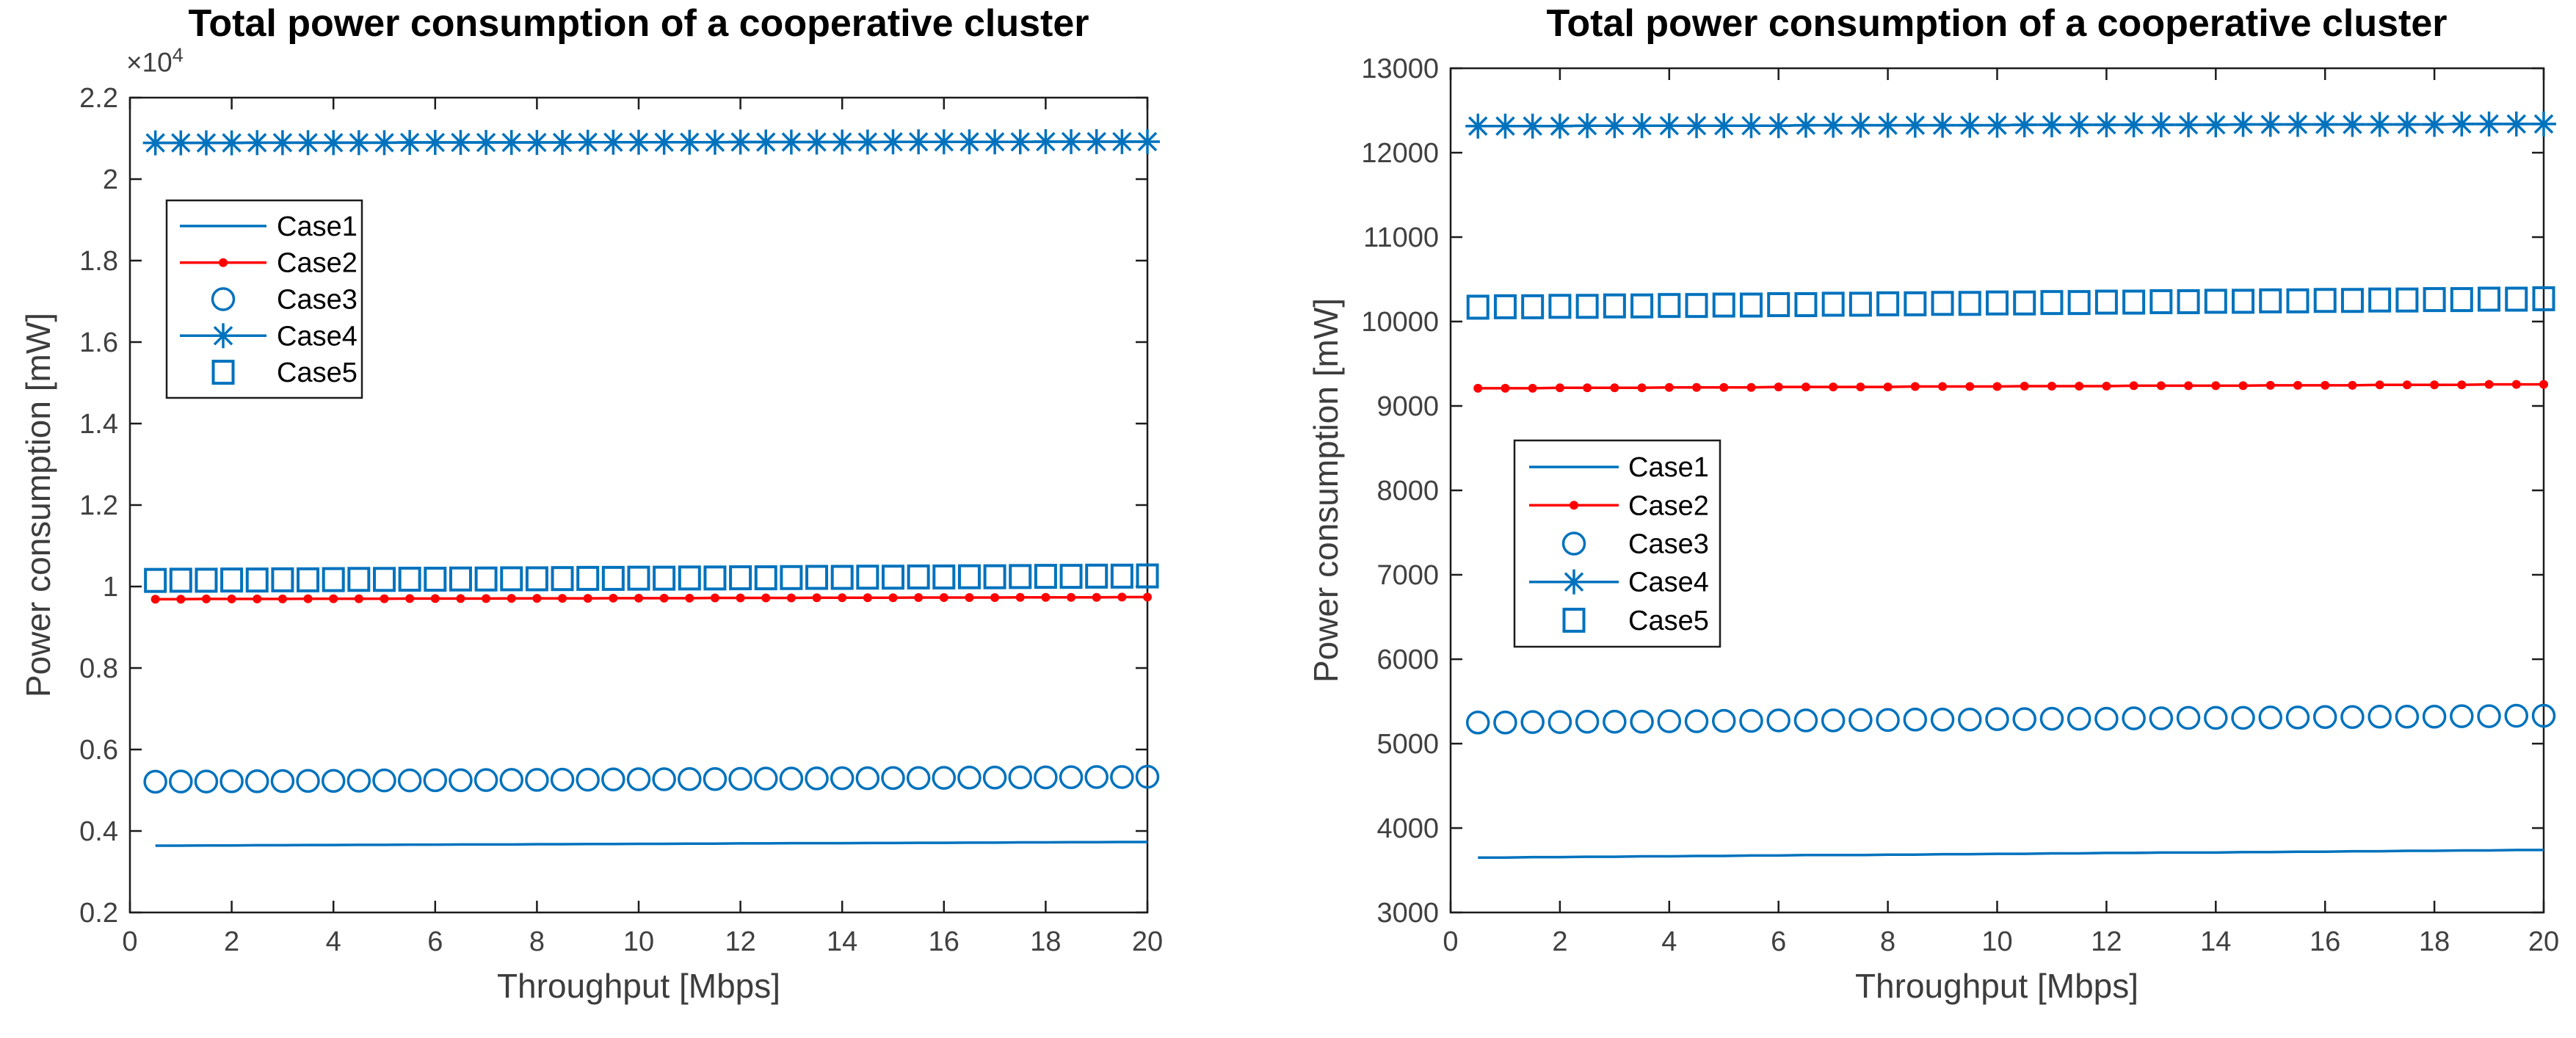 The image size is (2576, 1038). I want to click on right-x-tick-label: 4, so click(1669, 942).